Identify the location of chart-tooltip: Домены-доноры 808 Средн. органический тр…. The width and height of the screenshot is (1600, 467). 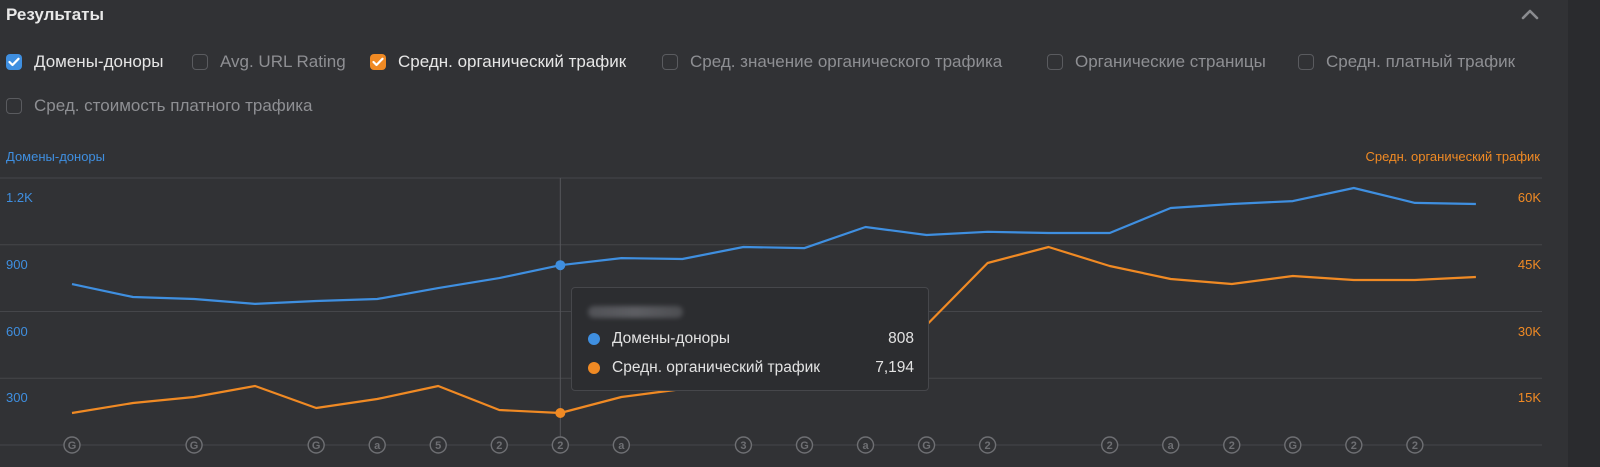
(750, 339).